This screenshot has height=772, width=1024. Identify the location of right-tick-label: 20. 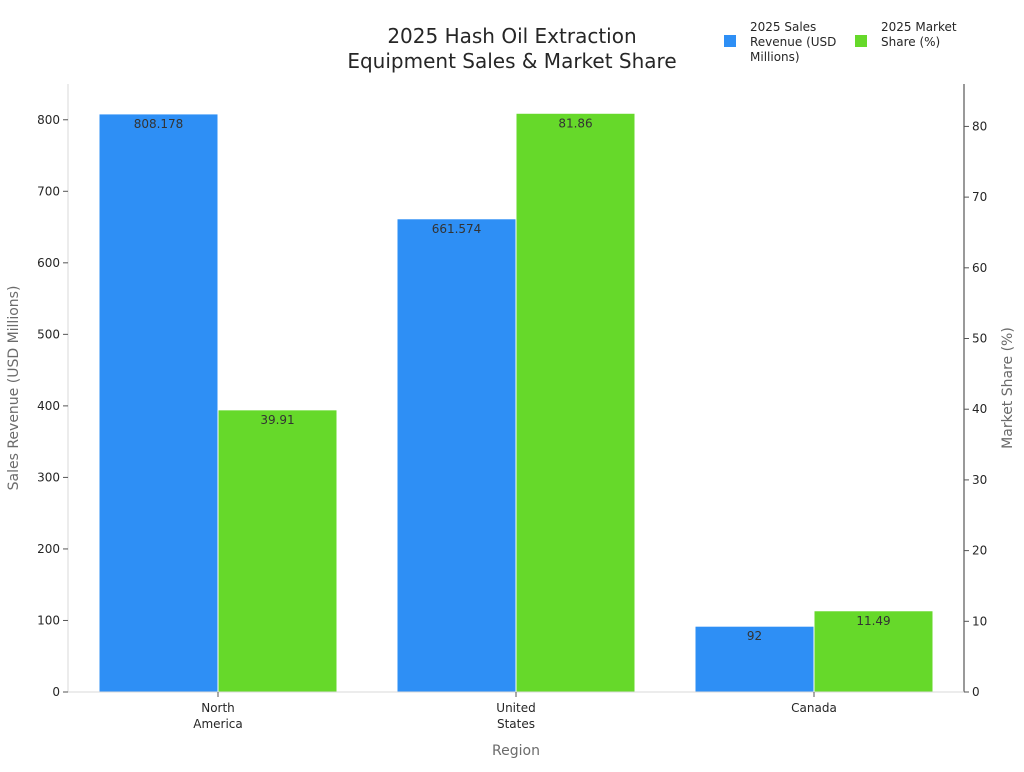
(979, 551).